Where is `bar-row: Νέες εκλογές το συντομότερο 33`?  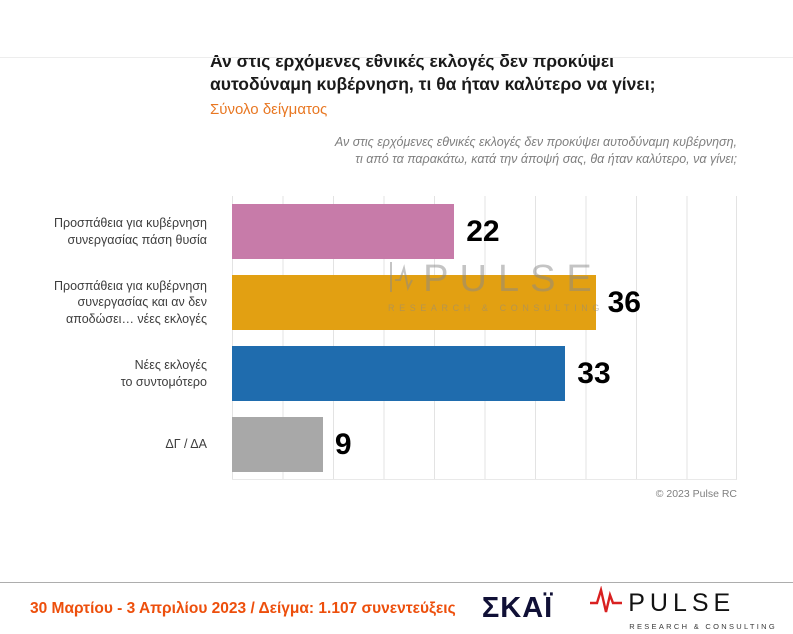
bar-row: Νέες εκλογές το συντομότερο 33 is located at coordinates (396, 373).